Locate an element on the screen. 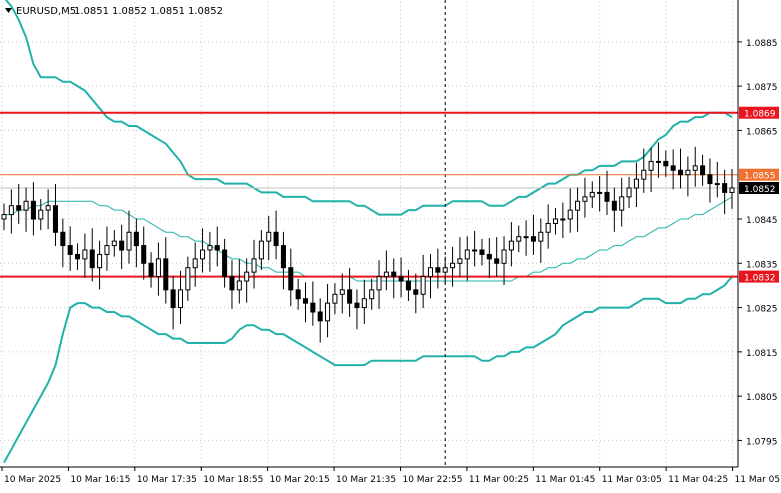  y-tick-label: 1.0795 is located at coordinates (762, 442).